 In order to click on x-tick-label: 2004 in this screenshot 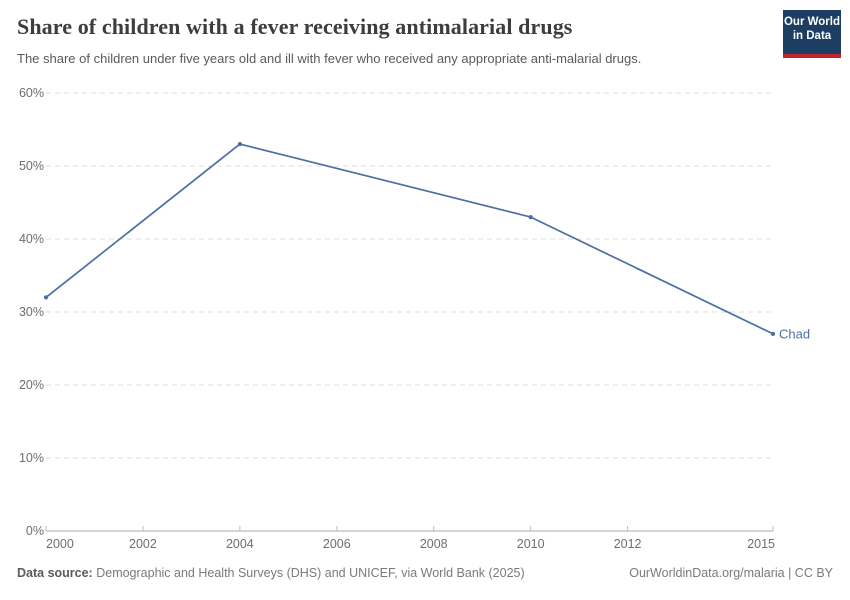, I will do `click(240, 544)`.